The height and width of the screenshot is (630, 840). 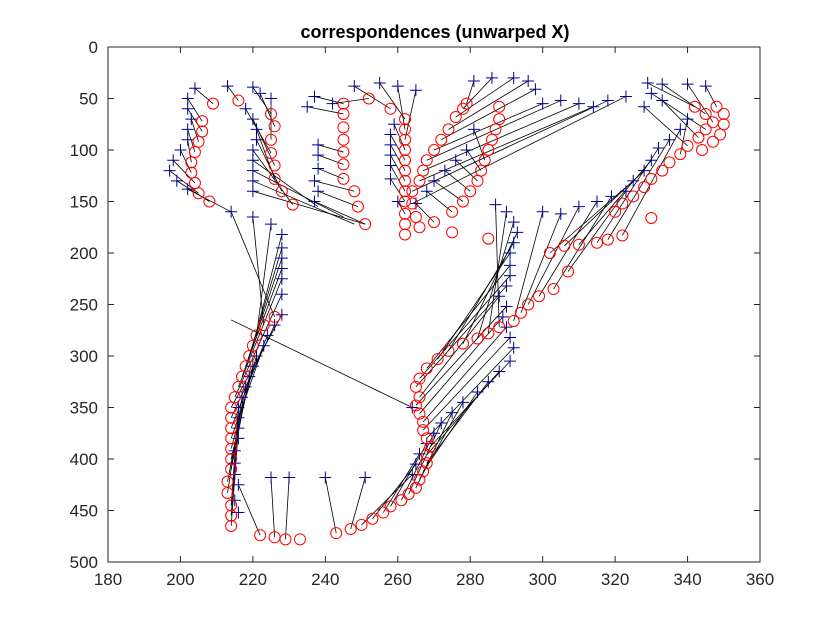 What do you see at coordinates (760, 579) in the screenshot?
I see `x-tick-label: 360` at bounding box center [760, 579].